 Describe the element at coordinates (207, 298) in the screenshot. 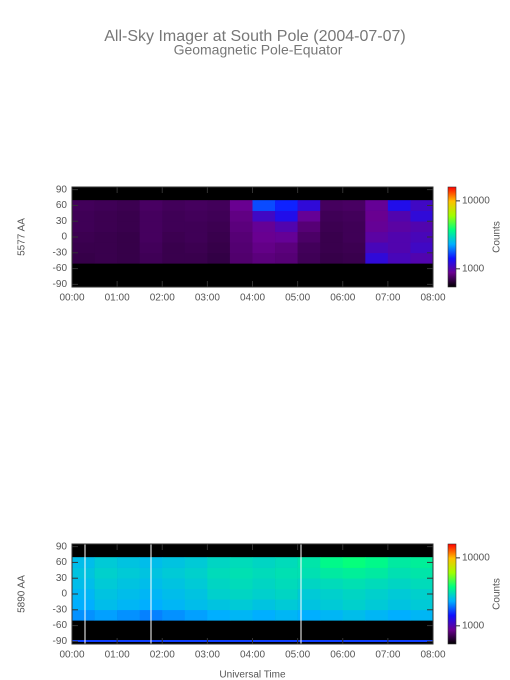

I see `x-tick-label: 03:00` at that location.